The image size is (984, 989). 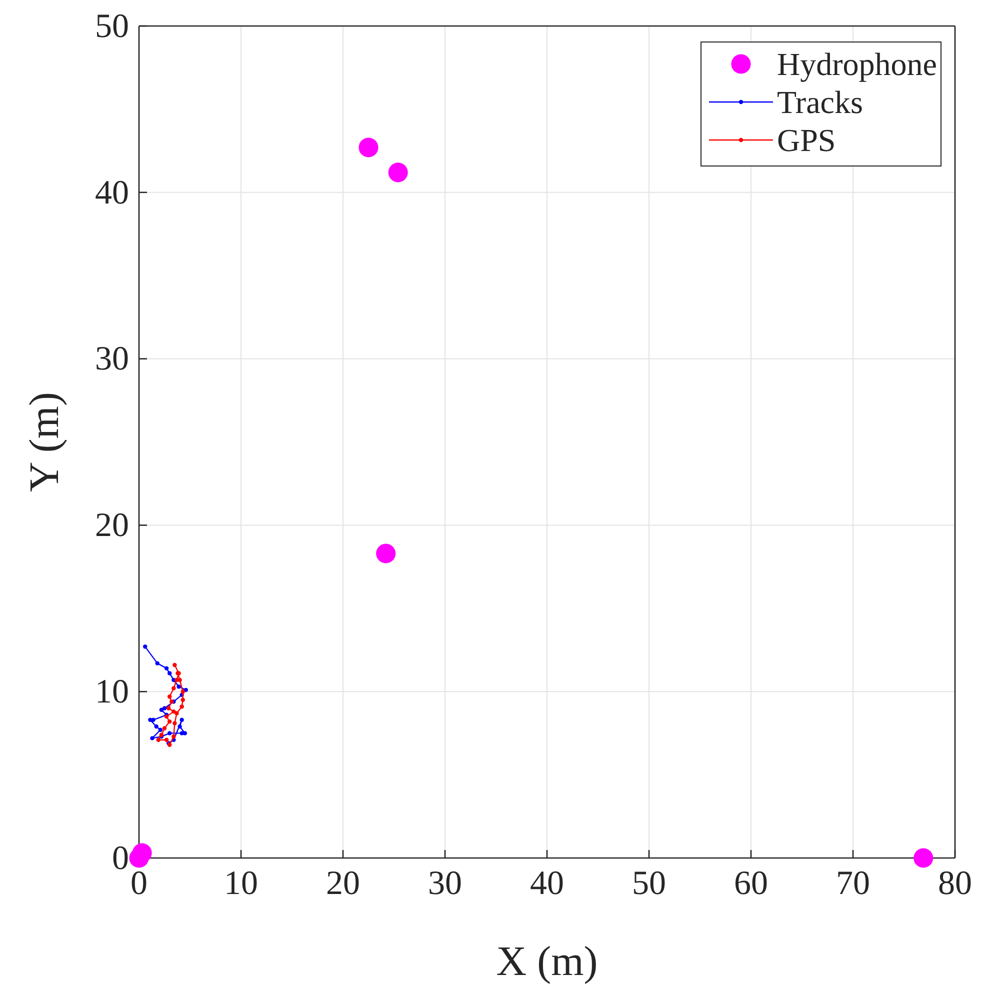 I want to click on y-tick-label: 0, so click(x=120, y=858).